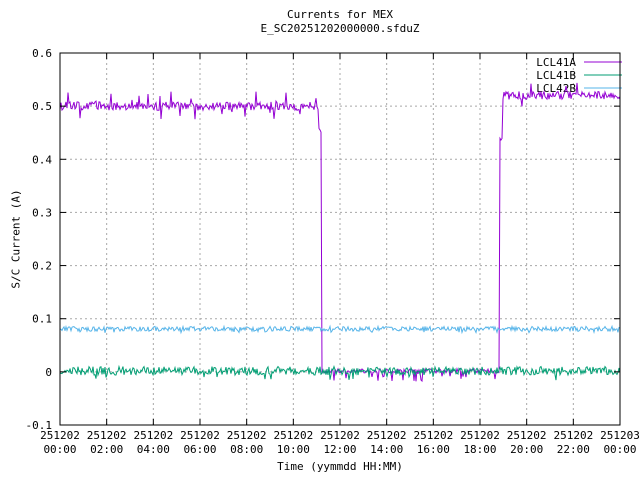  I want to click on x-tick-label-time: 06:00, so click(199, 449).